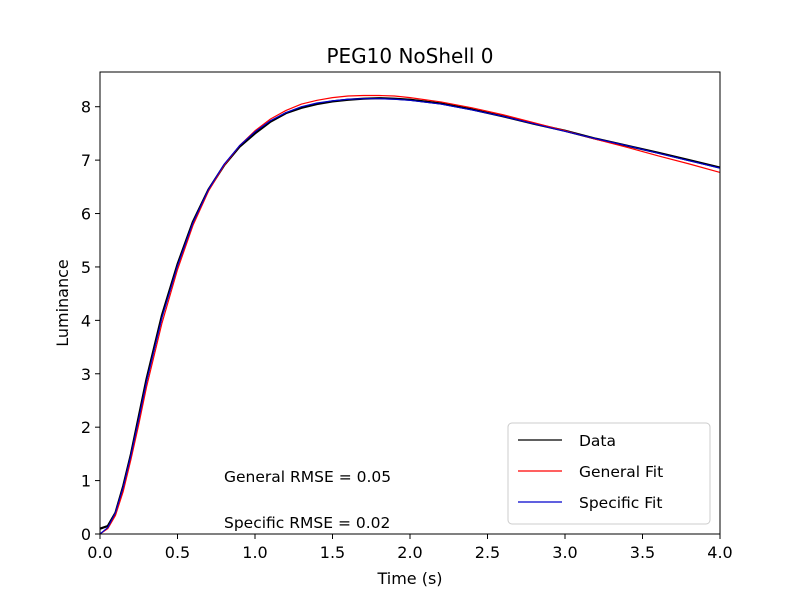 The image size is (800, 600). Describe the element at coordinates (86, 534) in the screenshot. I see `y-tick-label: 0` at that location.